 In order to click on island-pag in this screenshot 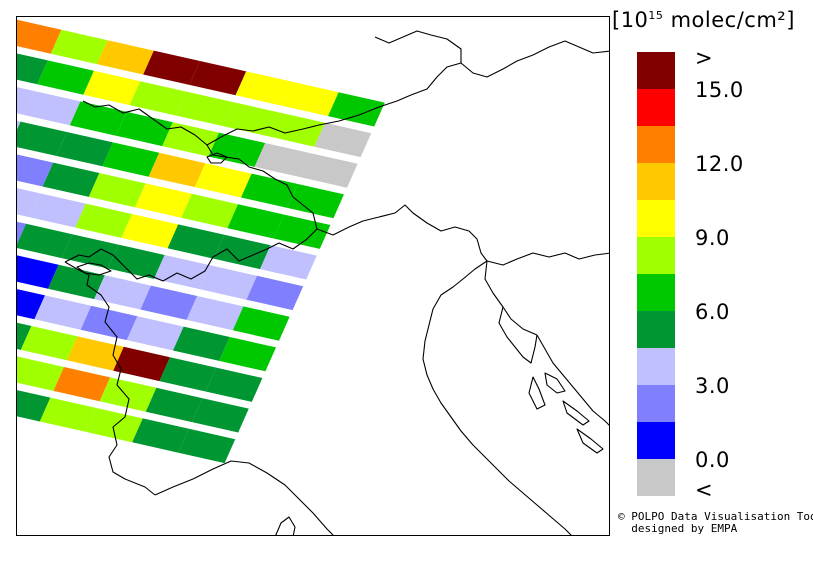, I will do `click(576, 413)`.